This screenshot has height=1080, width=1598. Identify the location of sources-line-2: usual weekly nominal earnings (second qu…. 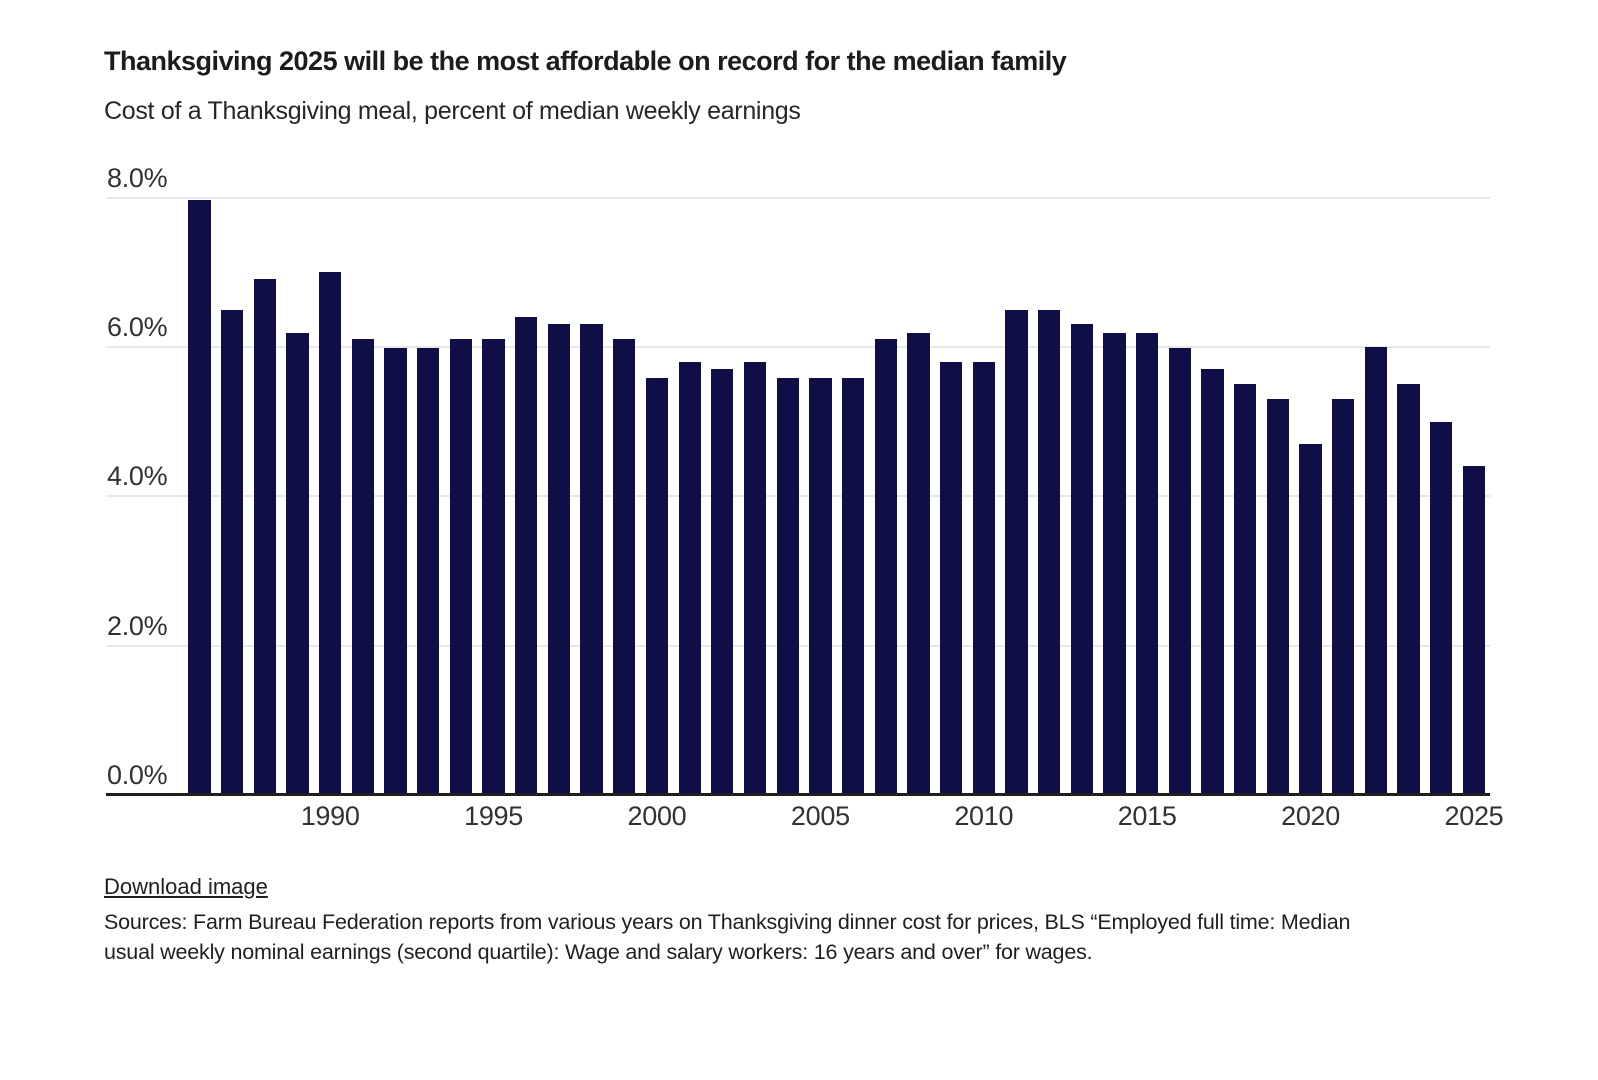
(598, 952).